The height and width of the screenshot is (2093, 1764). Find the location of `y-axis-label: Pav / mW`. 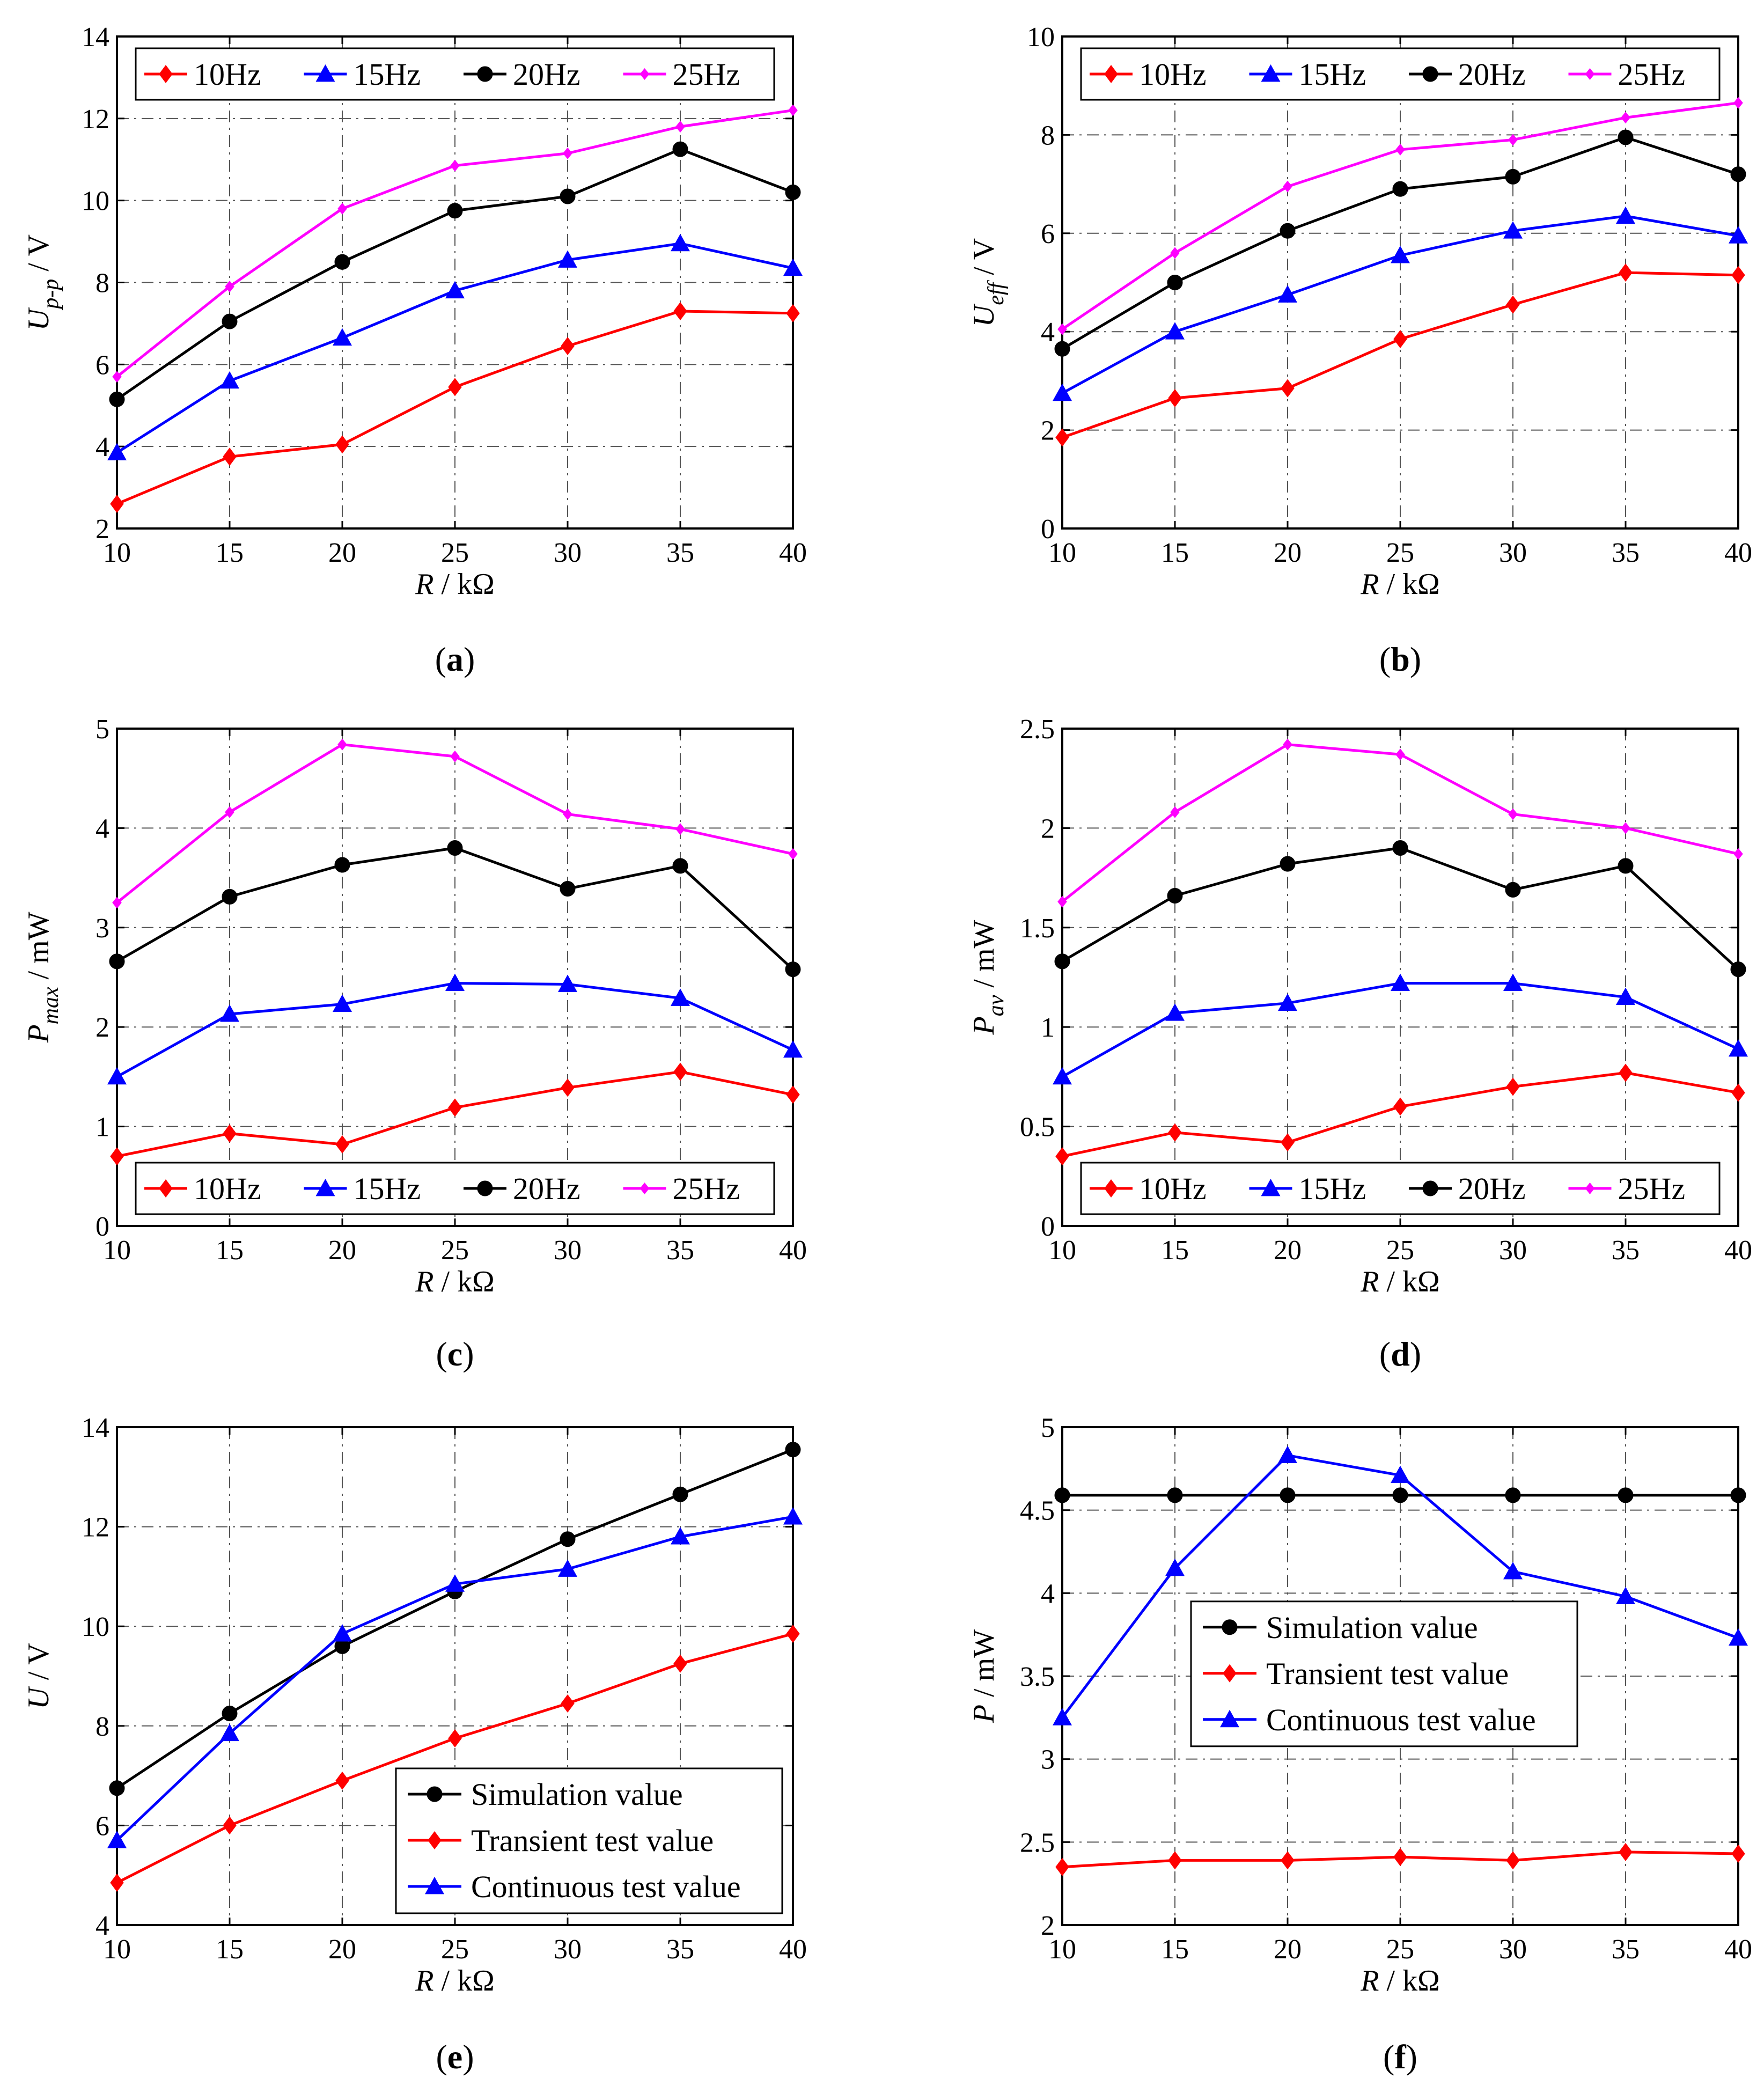

y-axis-label: Pav / mW is located at coordinates (988, 978).